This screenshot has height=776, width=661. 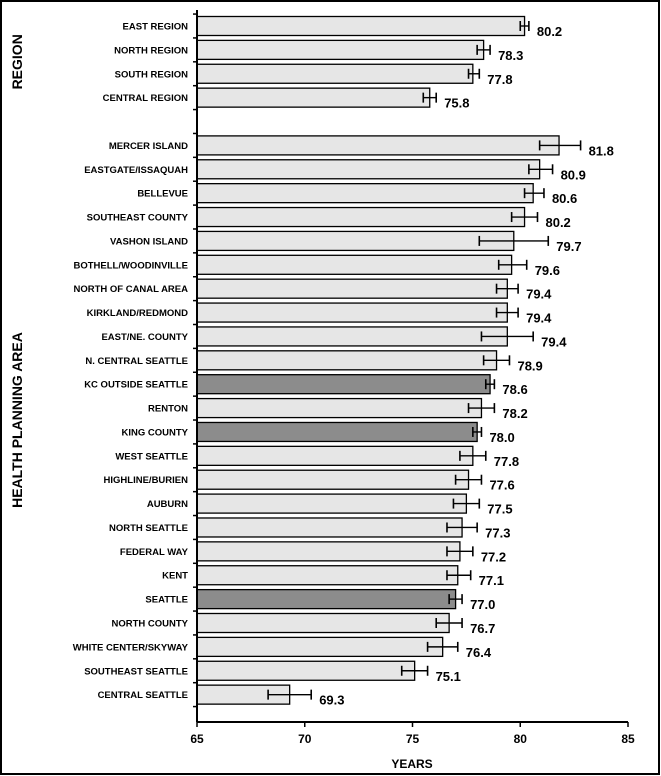 What do you see at coordinates (144, 337) in the screenshot?
I see `category-label: EAST/NE. COUNTY` at bounding box center [144, 337].